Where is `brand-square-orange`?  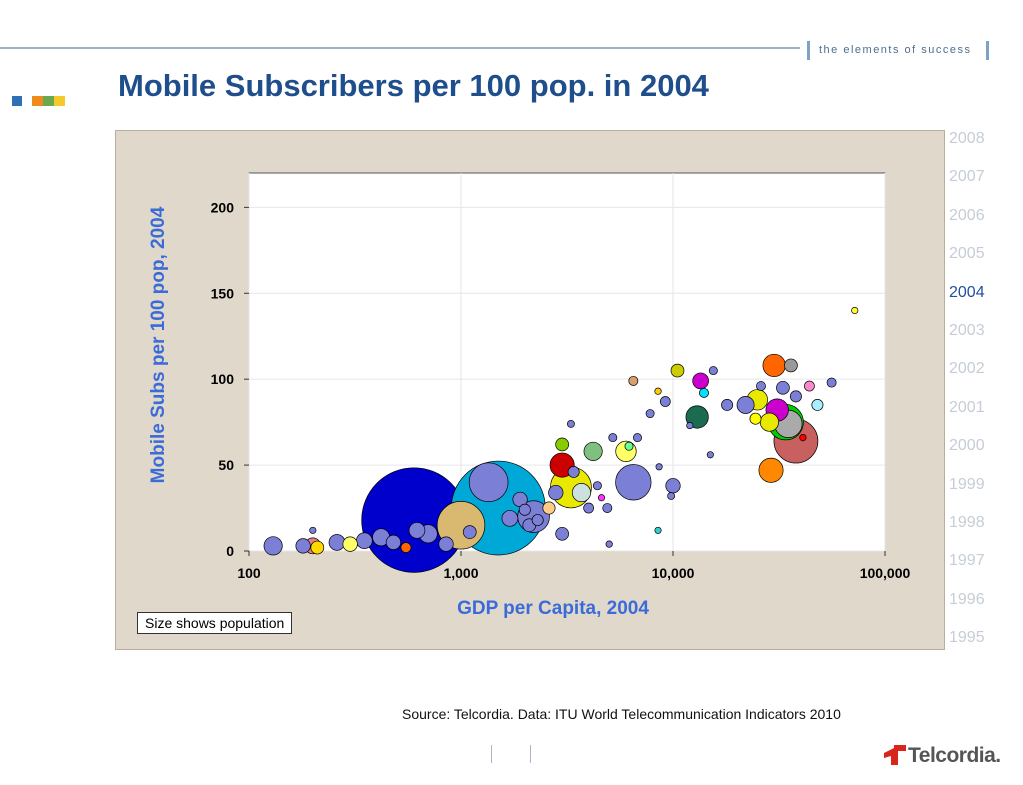 brand-square-orange is located at coordinates (37, 101).